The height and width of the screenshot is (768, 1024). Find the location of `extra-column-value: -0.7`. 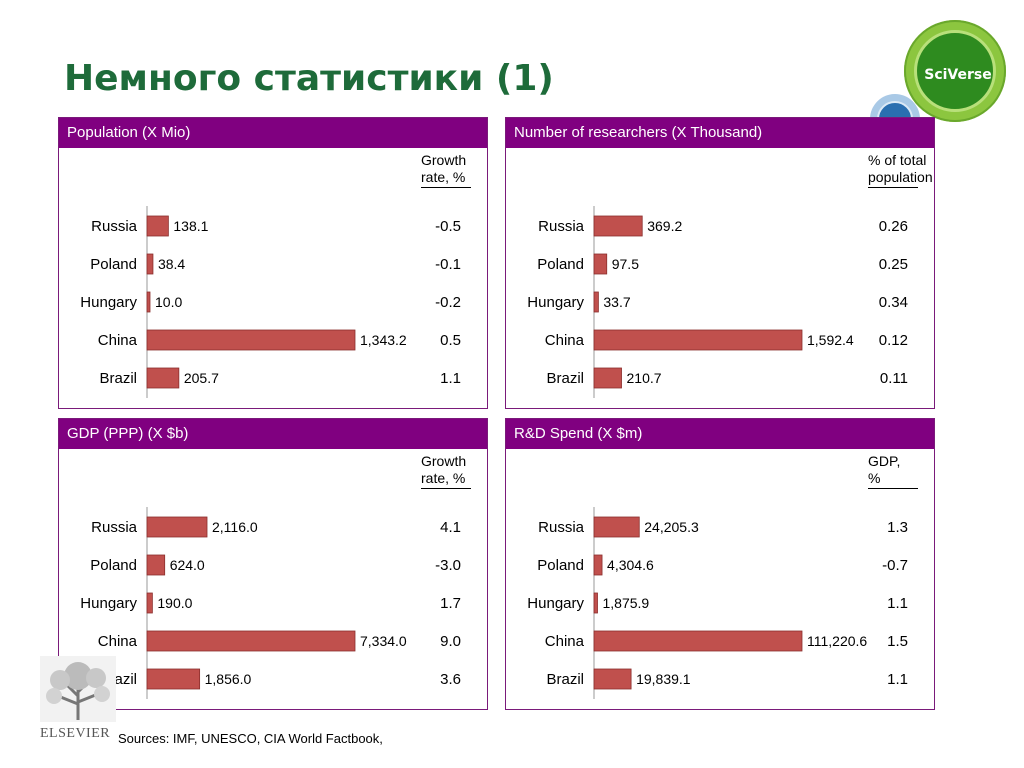

extra-column-value: -0.7 is located at coordinates (895, 565).